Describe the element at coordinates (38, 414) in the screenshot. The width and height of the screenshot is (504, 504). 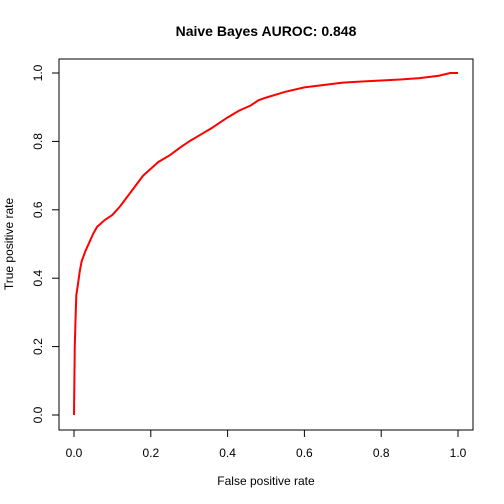
I see `y-tick-label: 0.0` at that location.